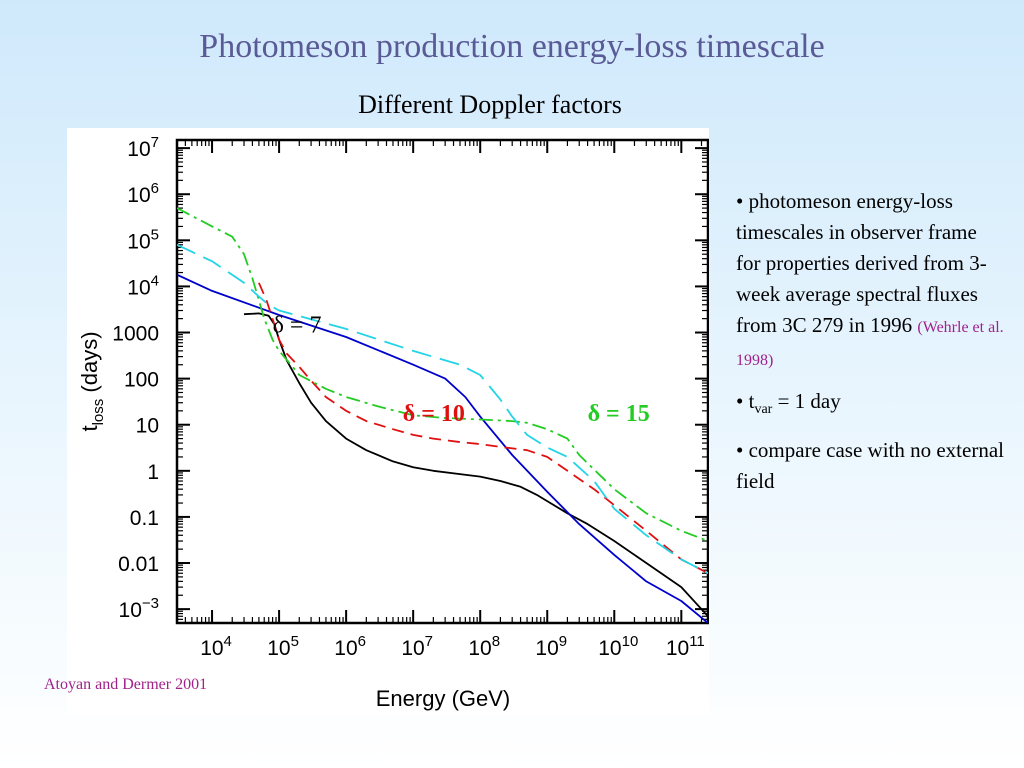 This screenshot has height=768, width=1024. I want to click on y-tick-label: 1000, so click(135, 334).